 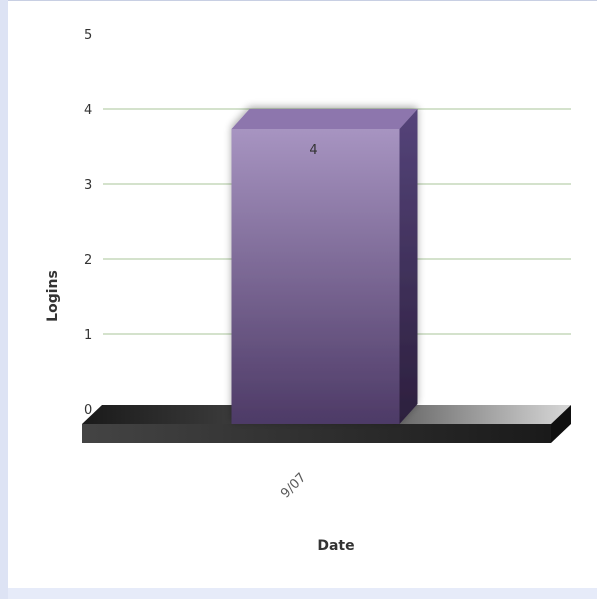 What do you see at coordinates (335, 546) in the screenshot?
I see `x-axis-title: Date` at bounding box center [335, 546].